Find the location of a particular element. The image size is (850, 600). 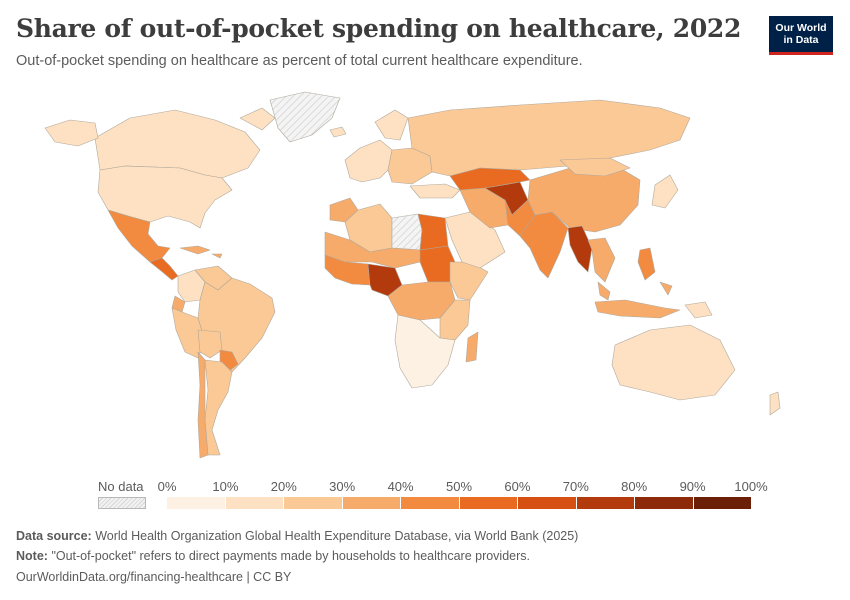

region-papua-new-guinea is located at coordinates (698, 310).